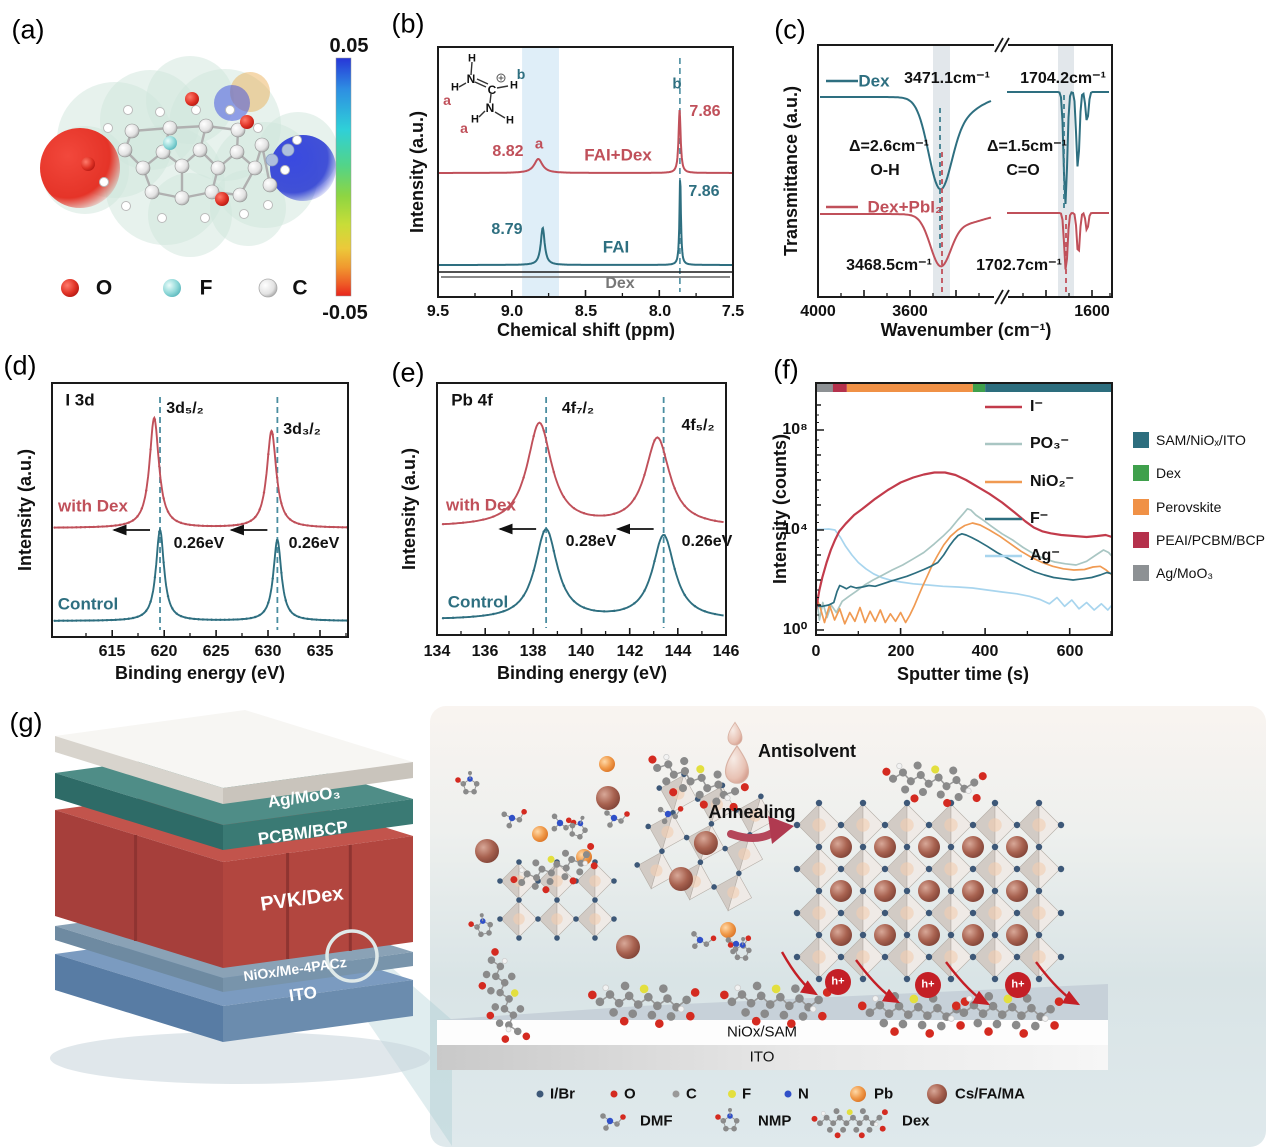 The image size is (1266, 1147). I want to click on pb-ion, so click(607, 764).